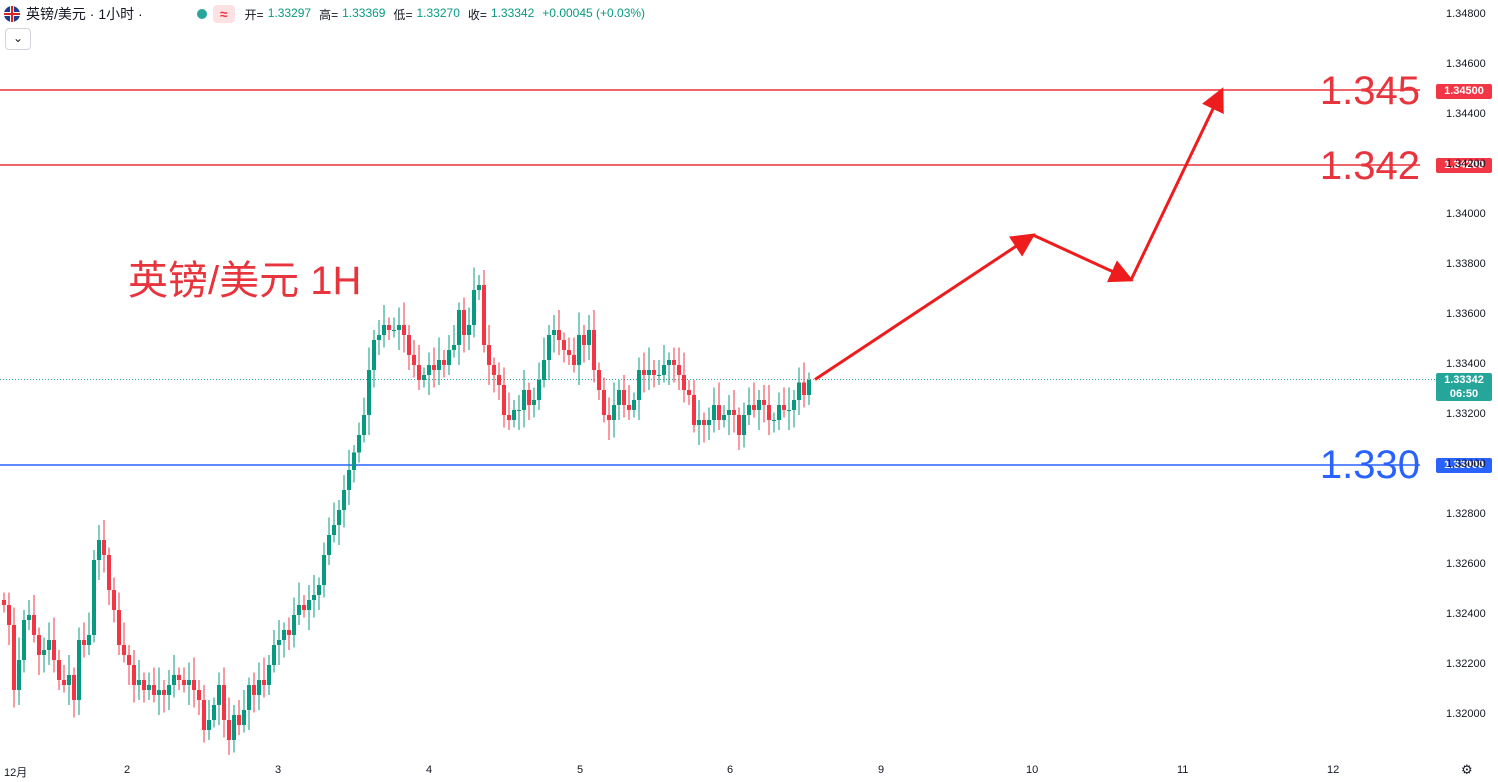  I want to click on chevron-down-icon: ⌄, so click(18, 39).